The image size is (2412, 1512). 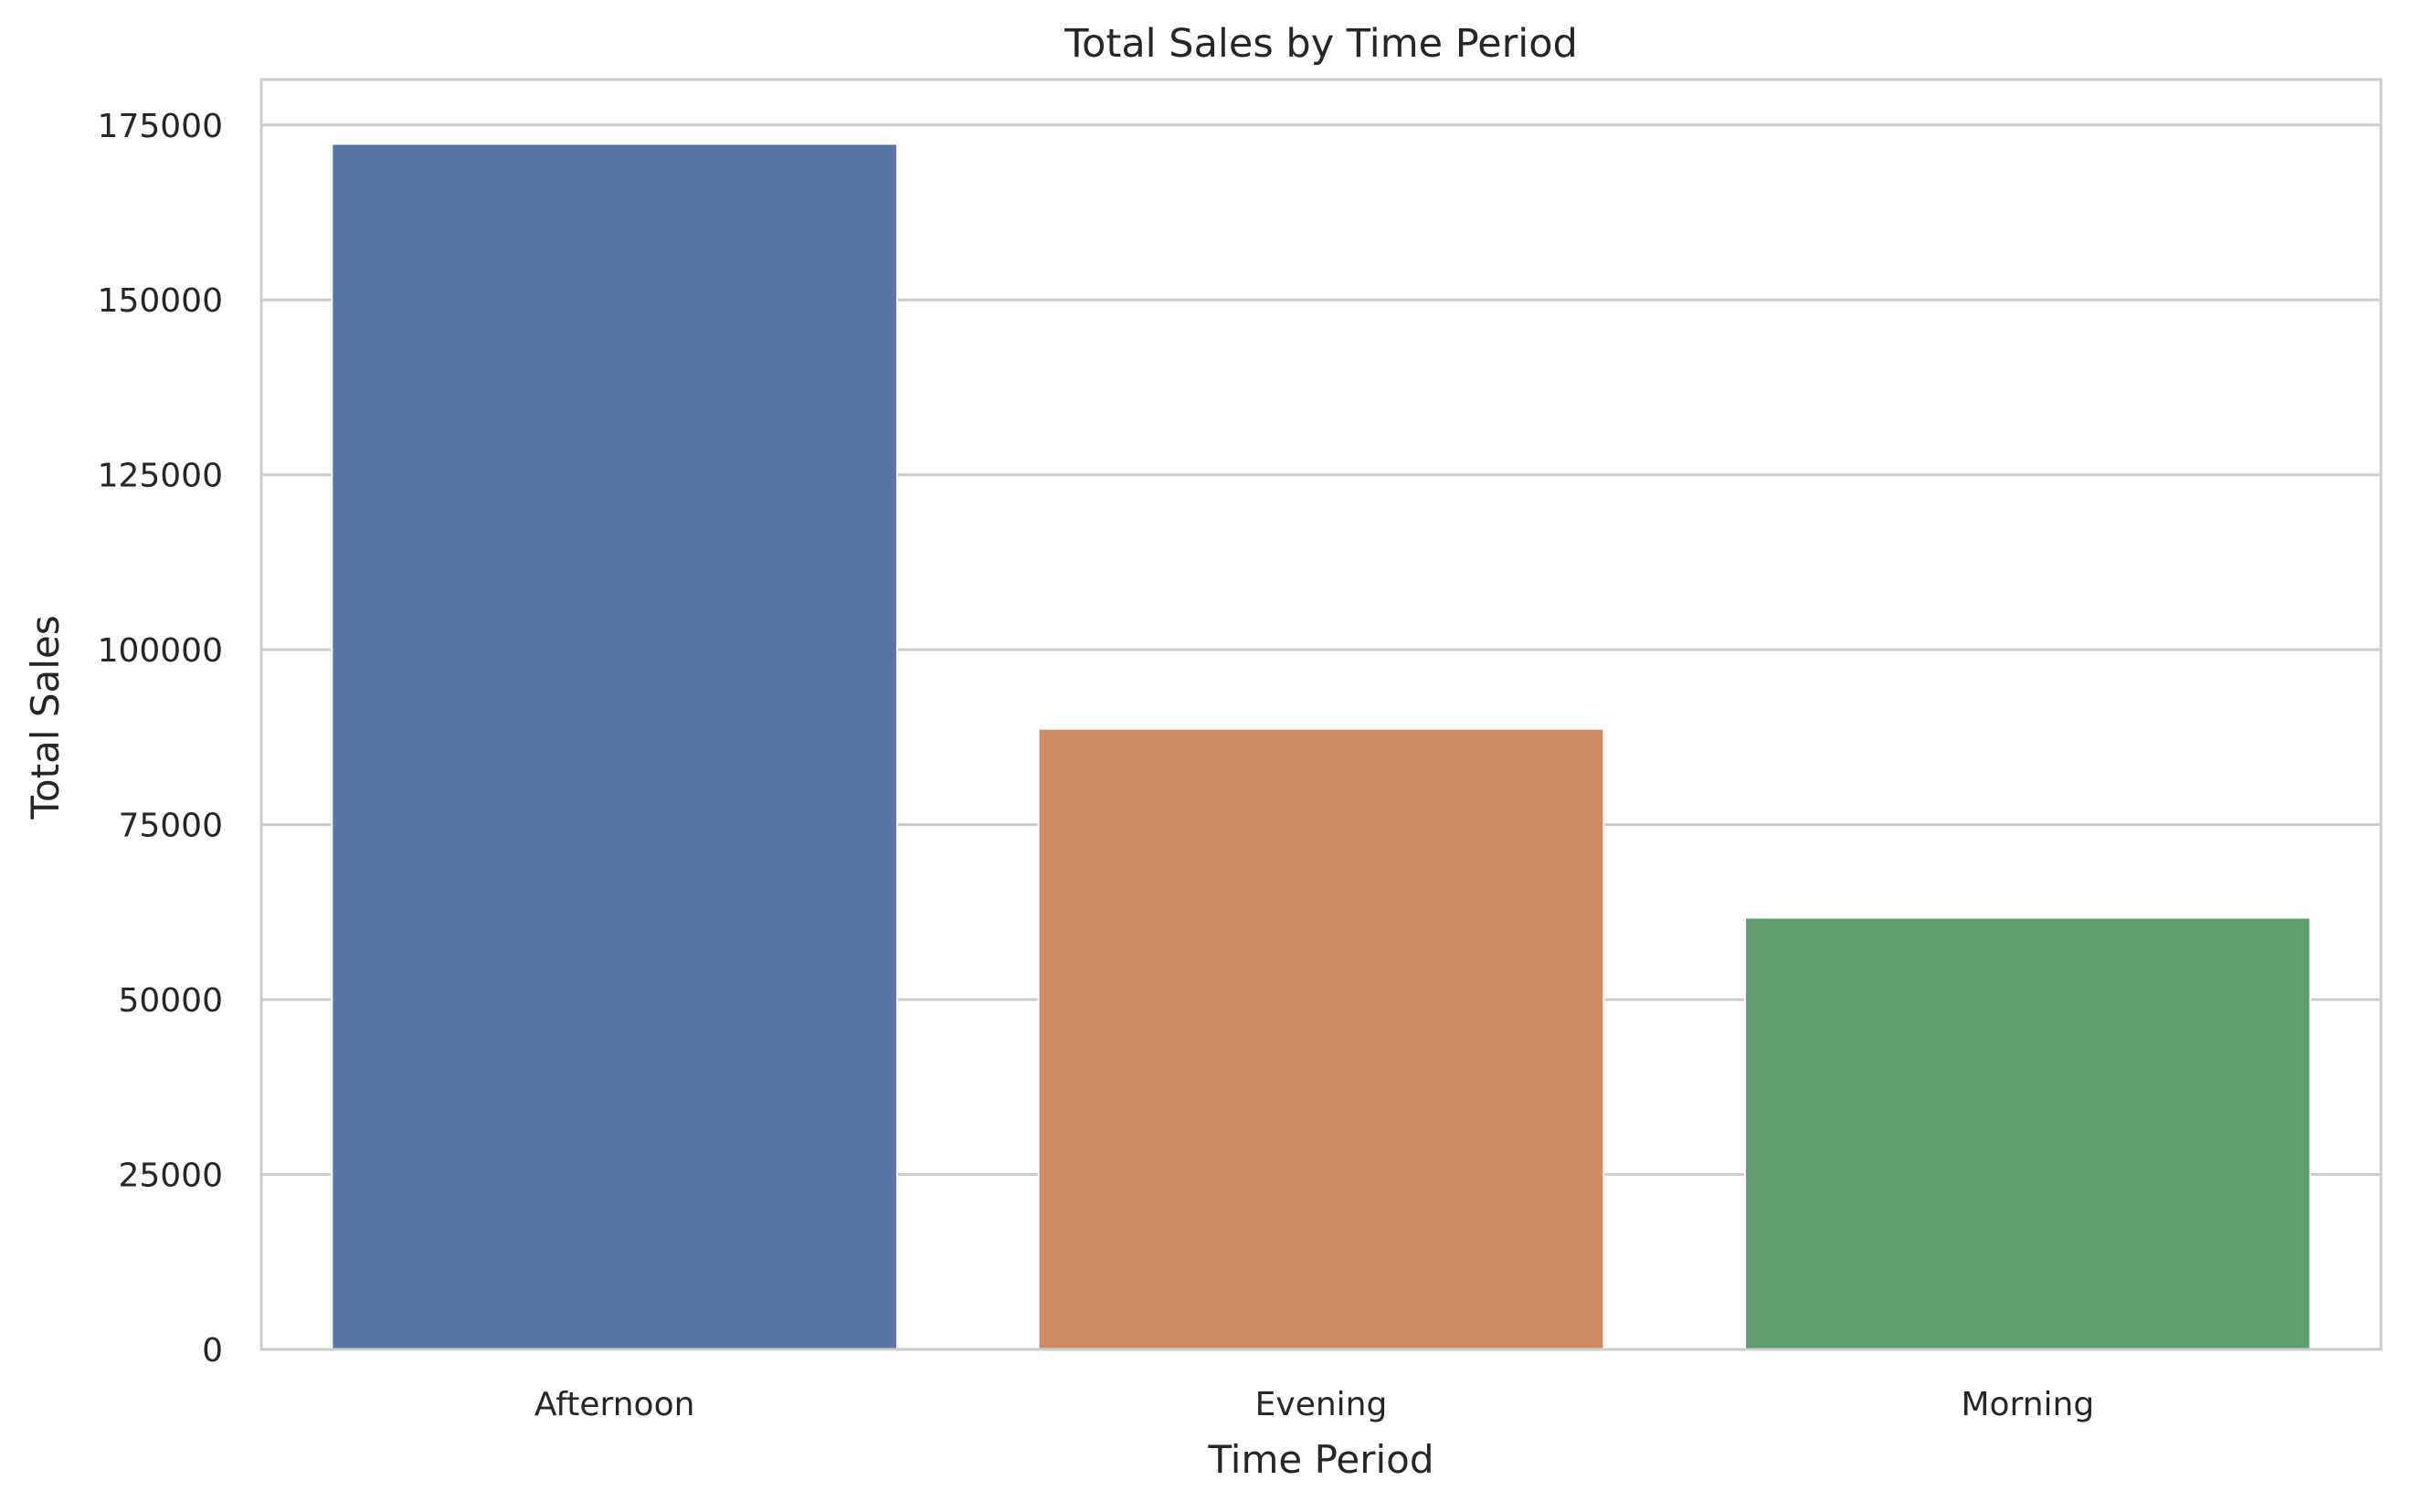 What do you see at coordinates (2027, 1404) in the screenshot?
I see `x-tick-label: Morning` at bounding box center [2027, 1404].